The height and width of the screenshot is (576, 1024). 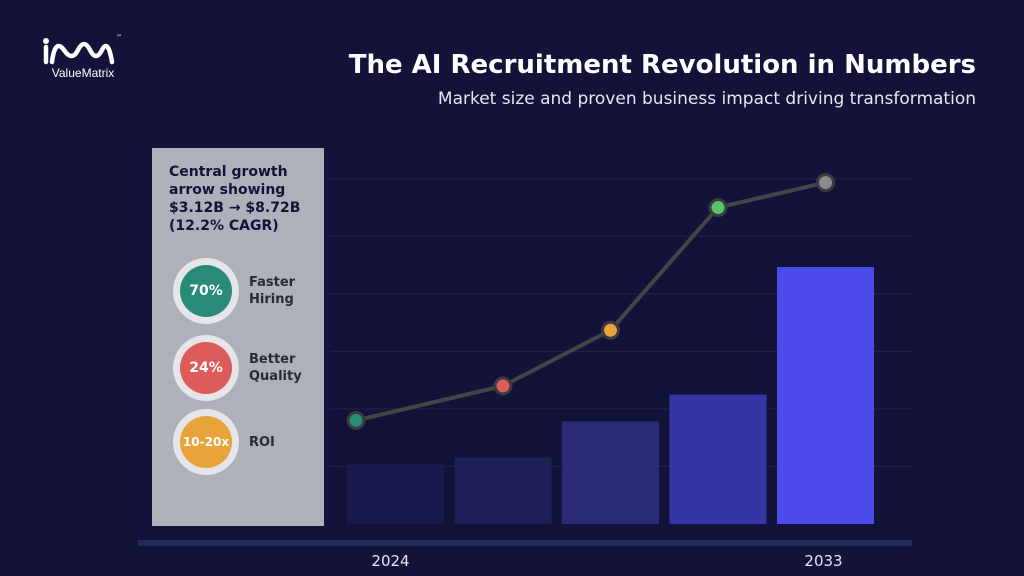 I want to click on metric-value-circle: 24%, so click(x=206, y=368).